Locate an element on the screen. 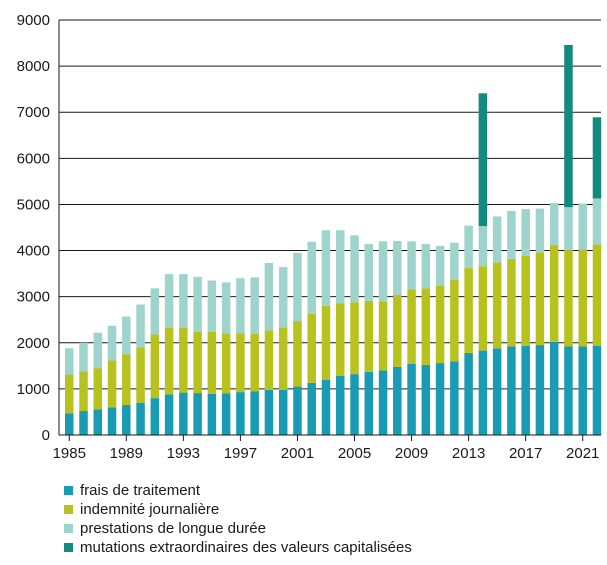 The width and height of the screenshot is (607, 565). legend-label: frais de traitement is located at coordinates (140, 490).